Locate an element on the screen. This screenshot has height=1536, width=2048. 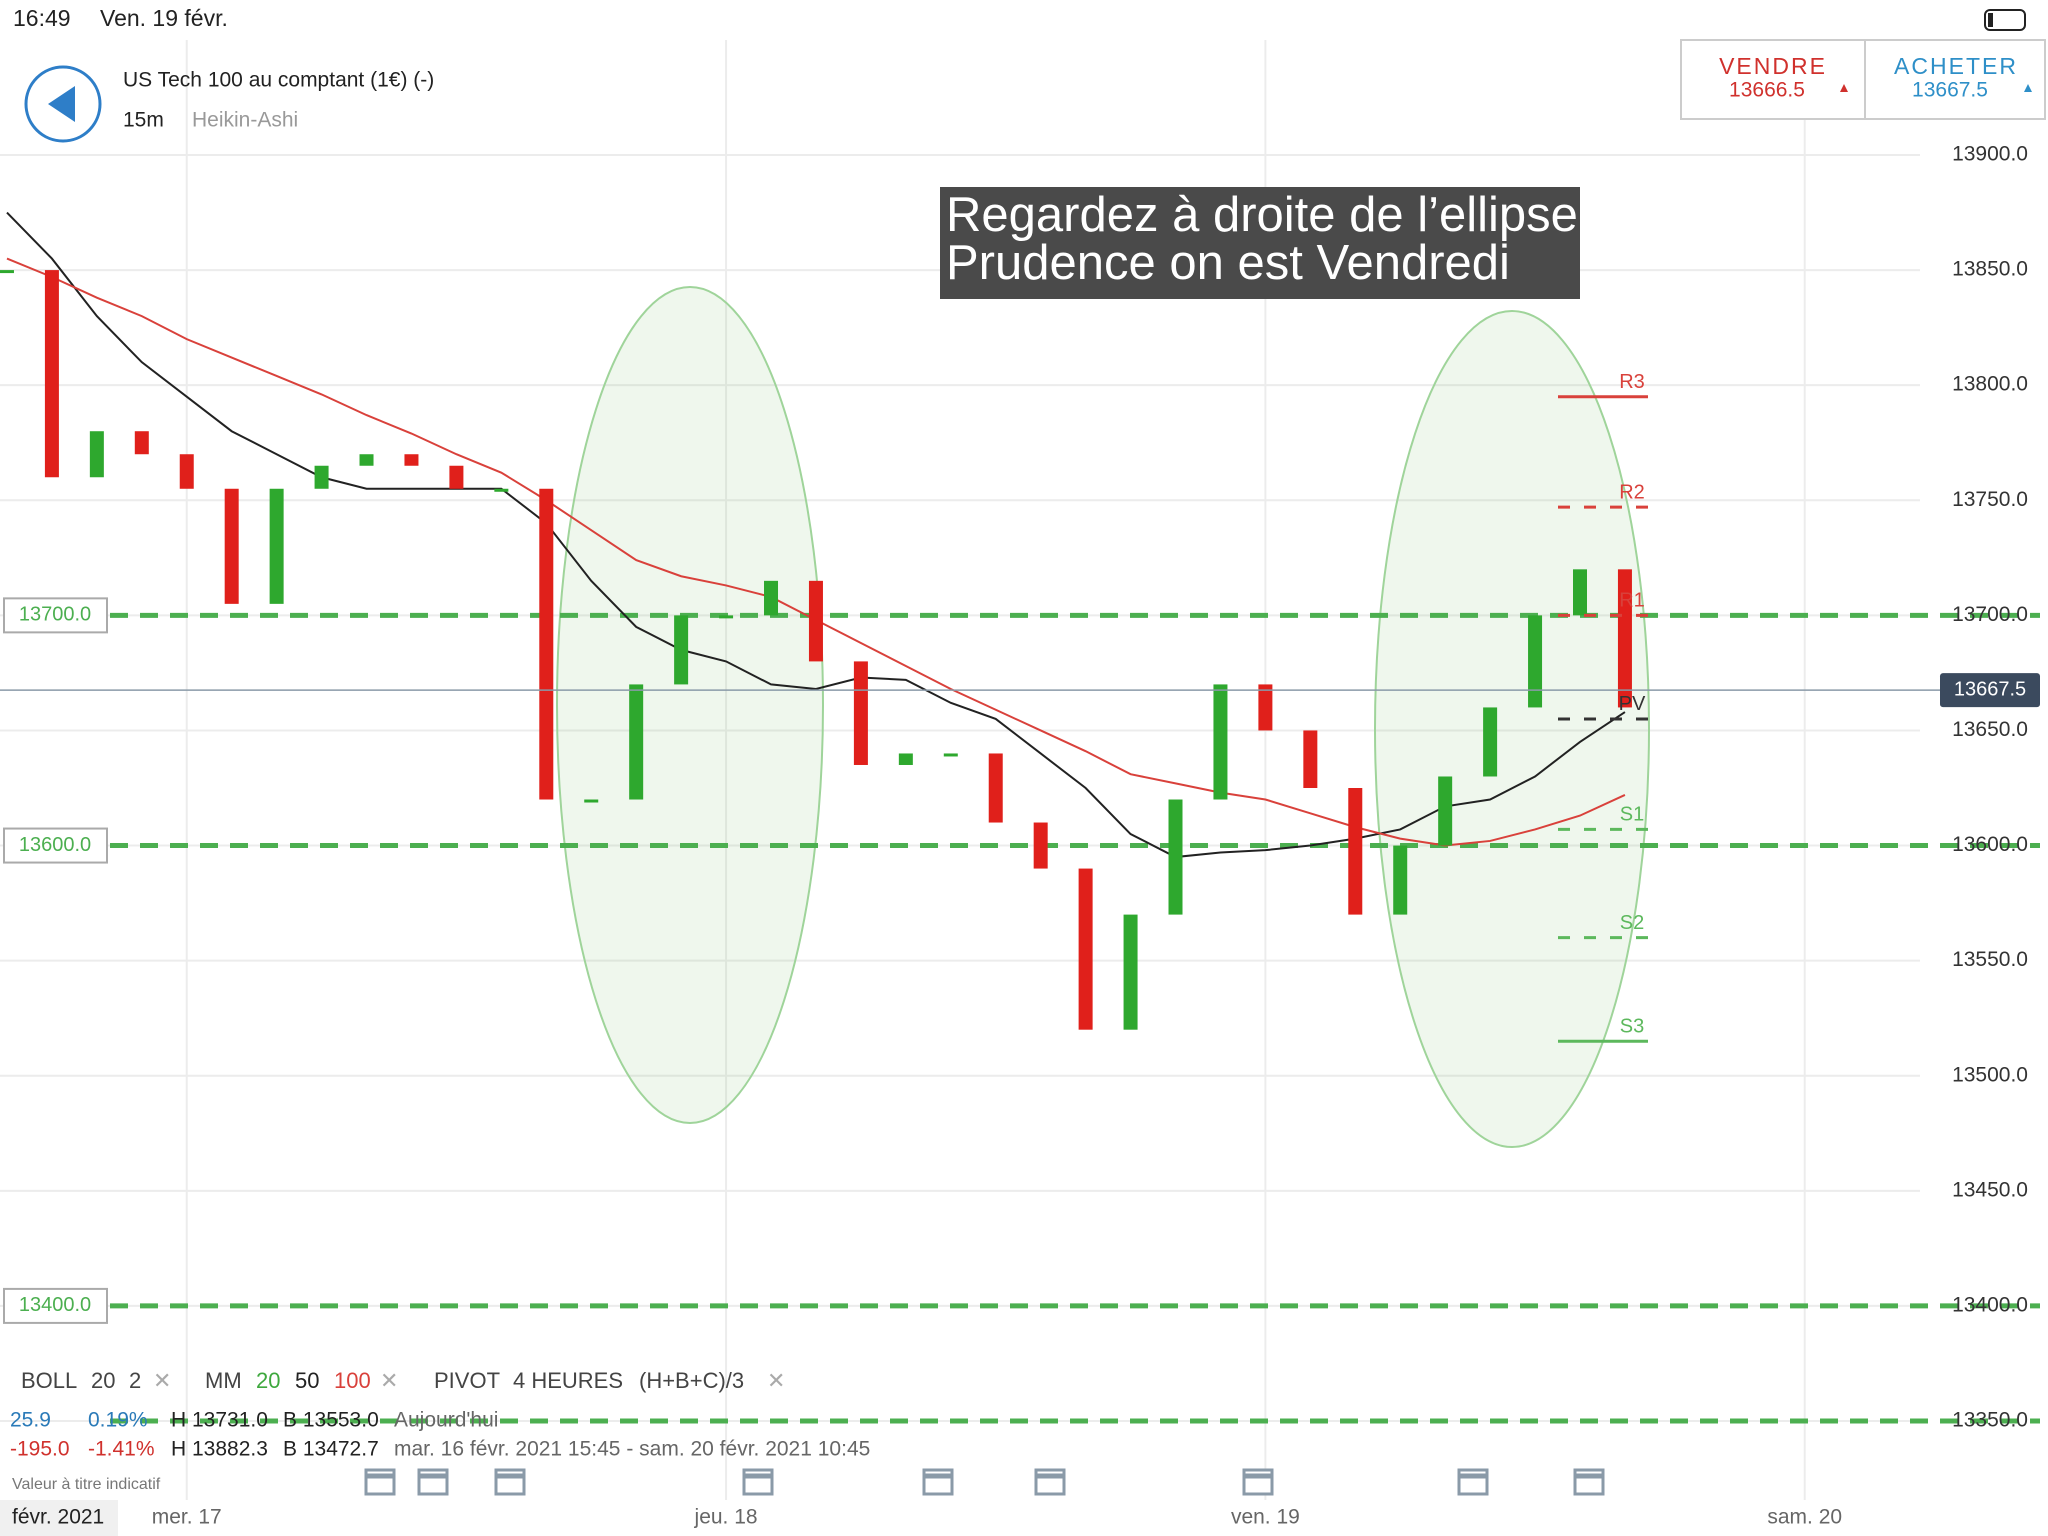
last-price-box is located at coordinates (1990, 690).